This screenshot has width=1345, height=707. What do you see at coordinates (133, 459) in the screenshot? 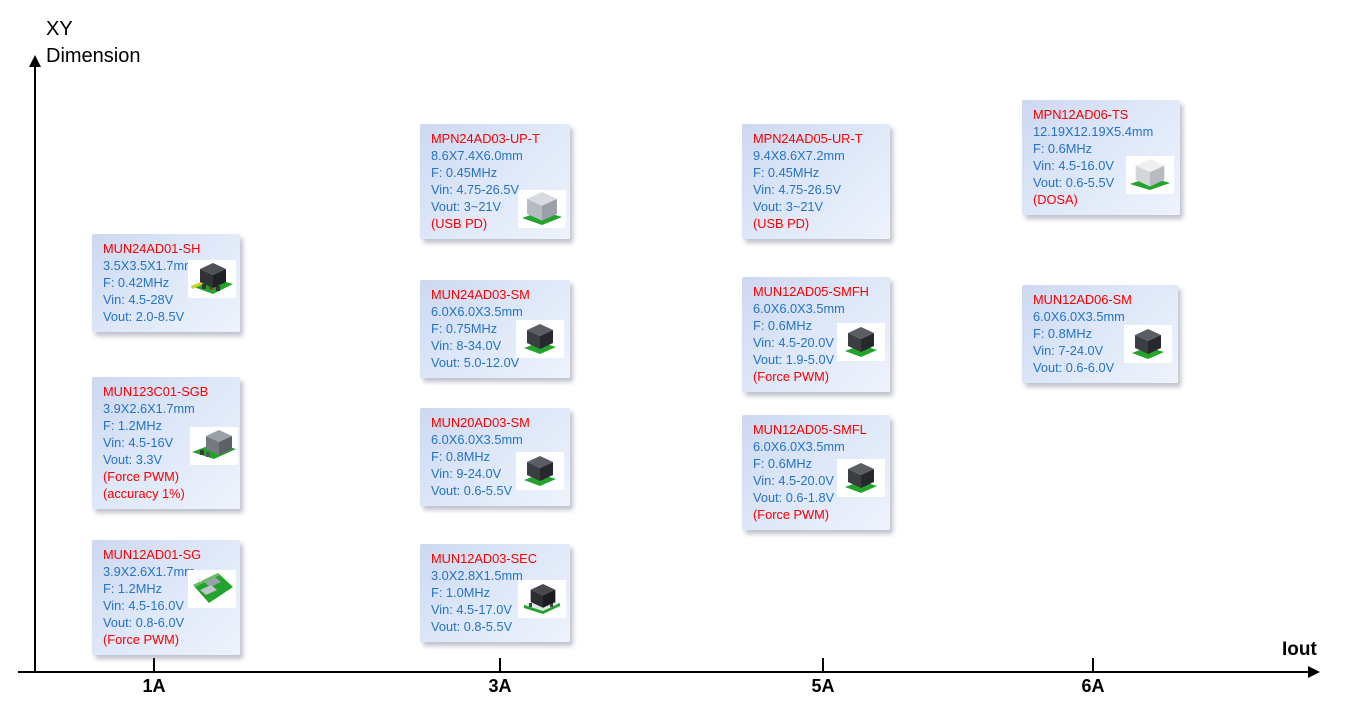
I see `spec-line: Vout: 3.3V` at bounding box center [133, 459].